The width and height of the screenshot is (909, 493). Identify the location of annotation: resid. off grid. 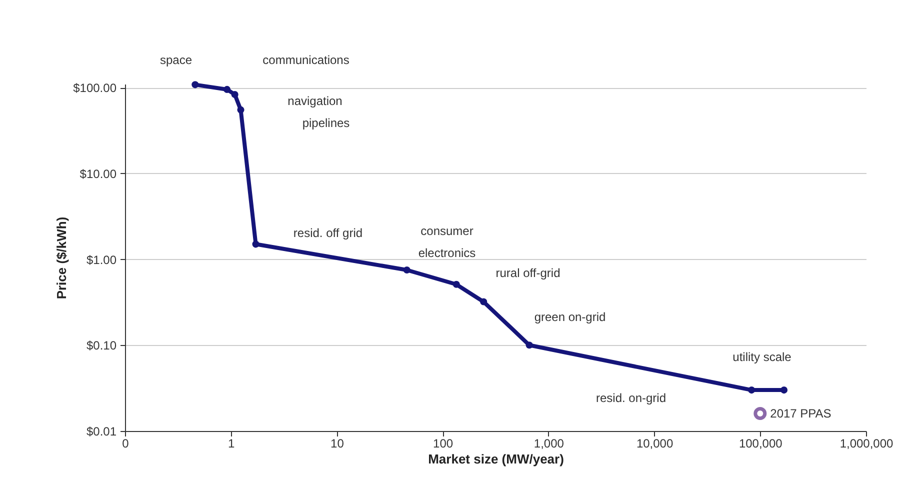
(328, 233).